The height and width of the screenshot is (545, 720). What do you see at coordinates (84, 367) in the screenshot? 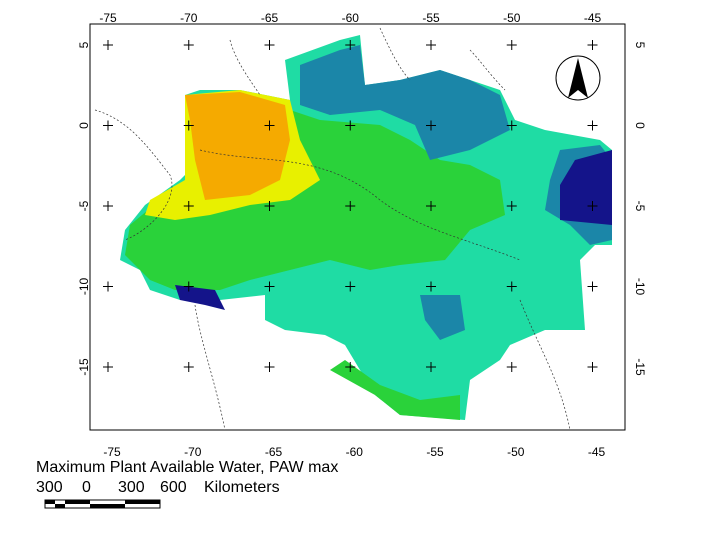
I see `lat-label-left: -15` at bounding box center [84, 367].